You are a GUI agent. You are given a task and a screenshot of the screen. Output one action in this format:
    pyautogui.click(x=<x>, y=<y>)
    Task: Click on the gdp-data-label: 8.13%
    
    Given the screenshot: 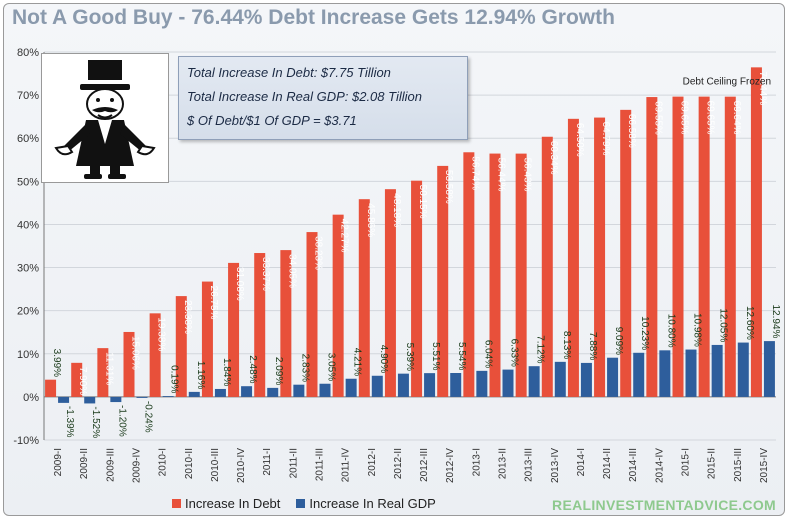 What is the action you would take?
    pyautogui.click(x=566, y=345)
    